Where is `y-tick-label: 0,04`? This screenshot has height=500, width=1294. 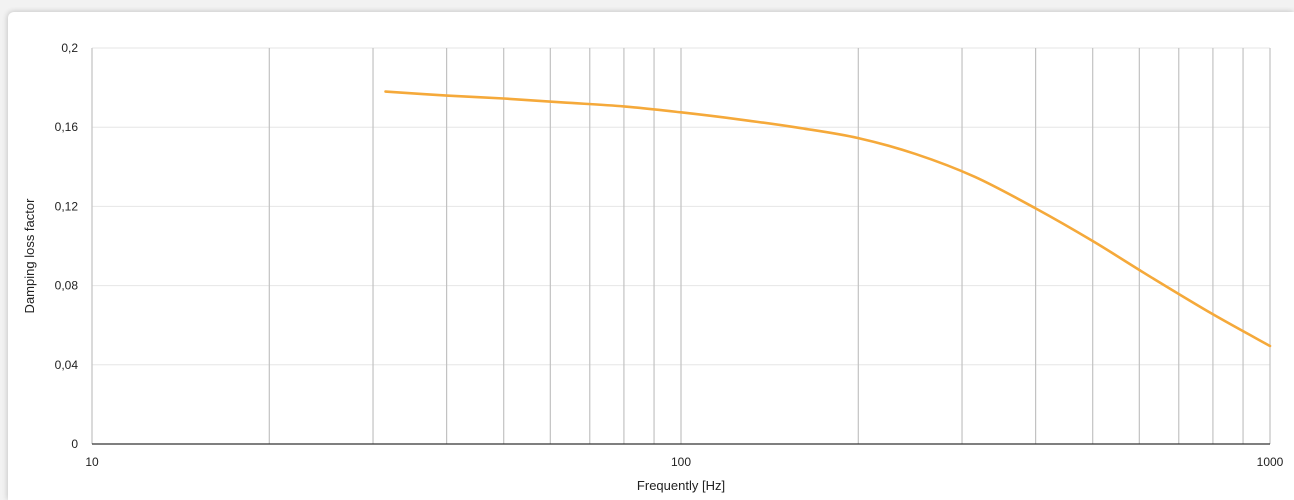 y-tick-label: 0,04 is located at coordinates (67, 365).